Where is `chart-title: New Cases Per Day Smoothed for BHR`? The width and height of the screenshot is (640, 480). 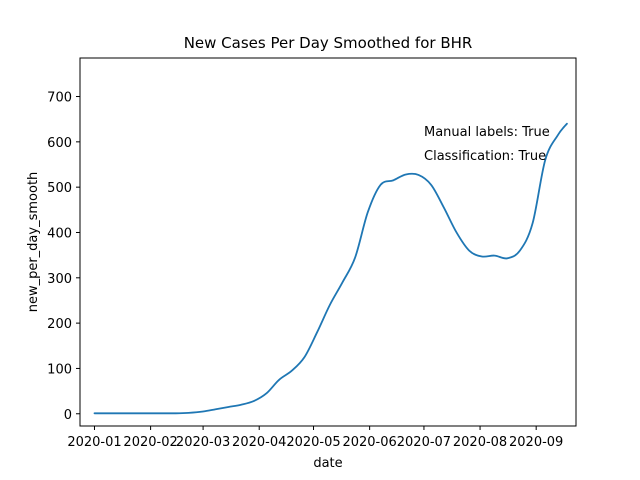
chart-title: New Cases Per Day Smoothed for BHR is located at coordinates (328, 43).